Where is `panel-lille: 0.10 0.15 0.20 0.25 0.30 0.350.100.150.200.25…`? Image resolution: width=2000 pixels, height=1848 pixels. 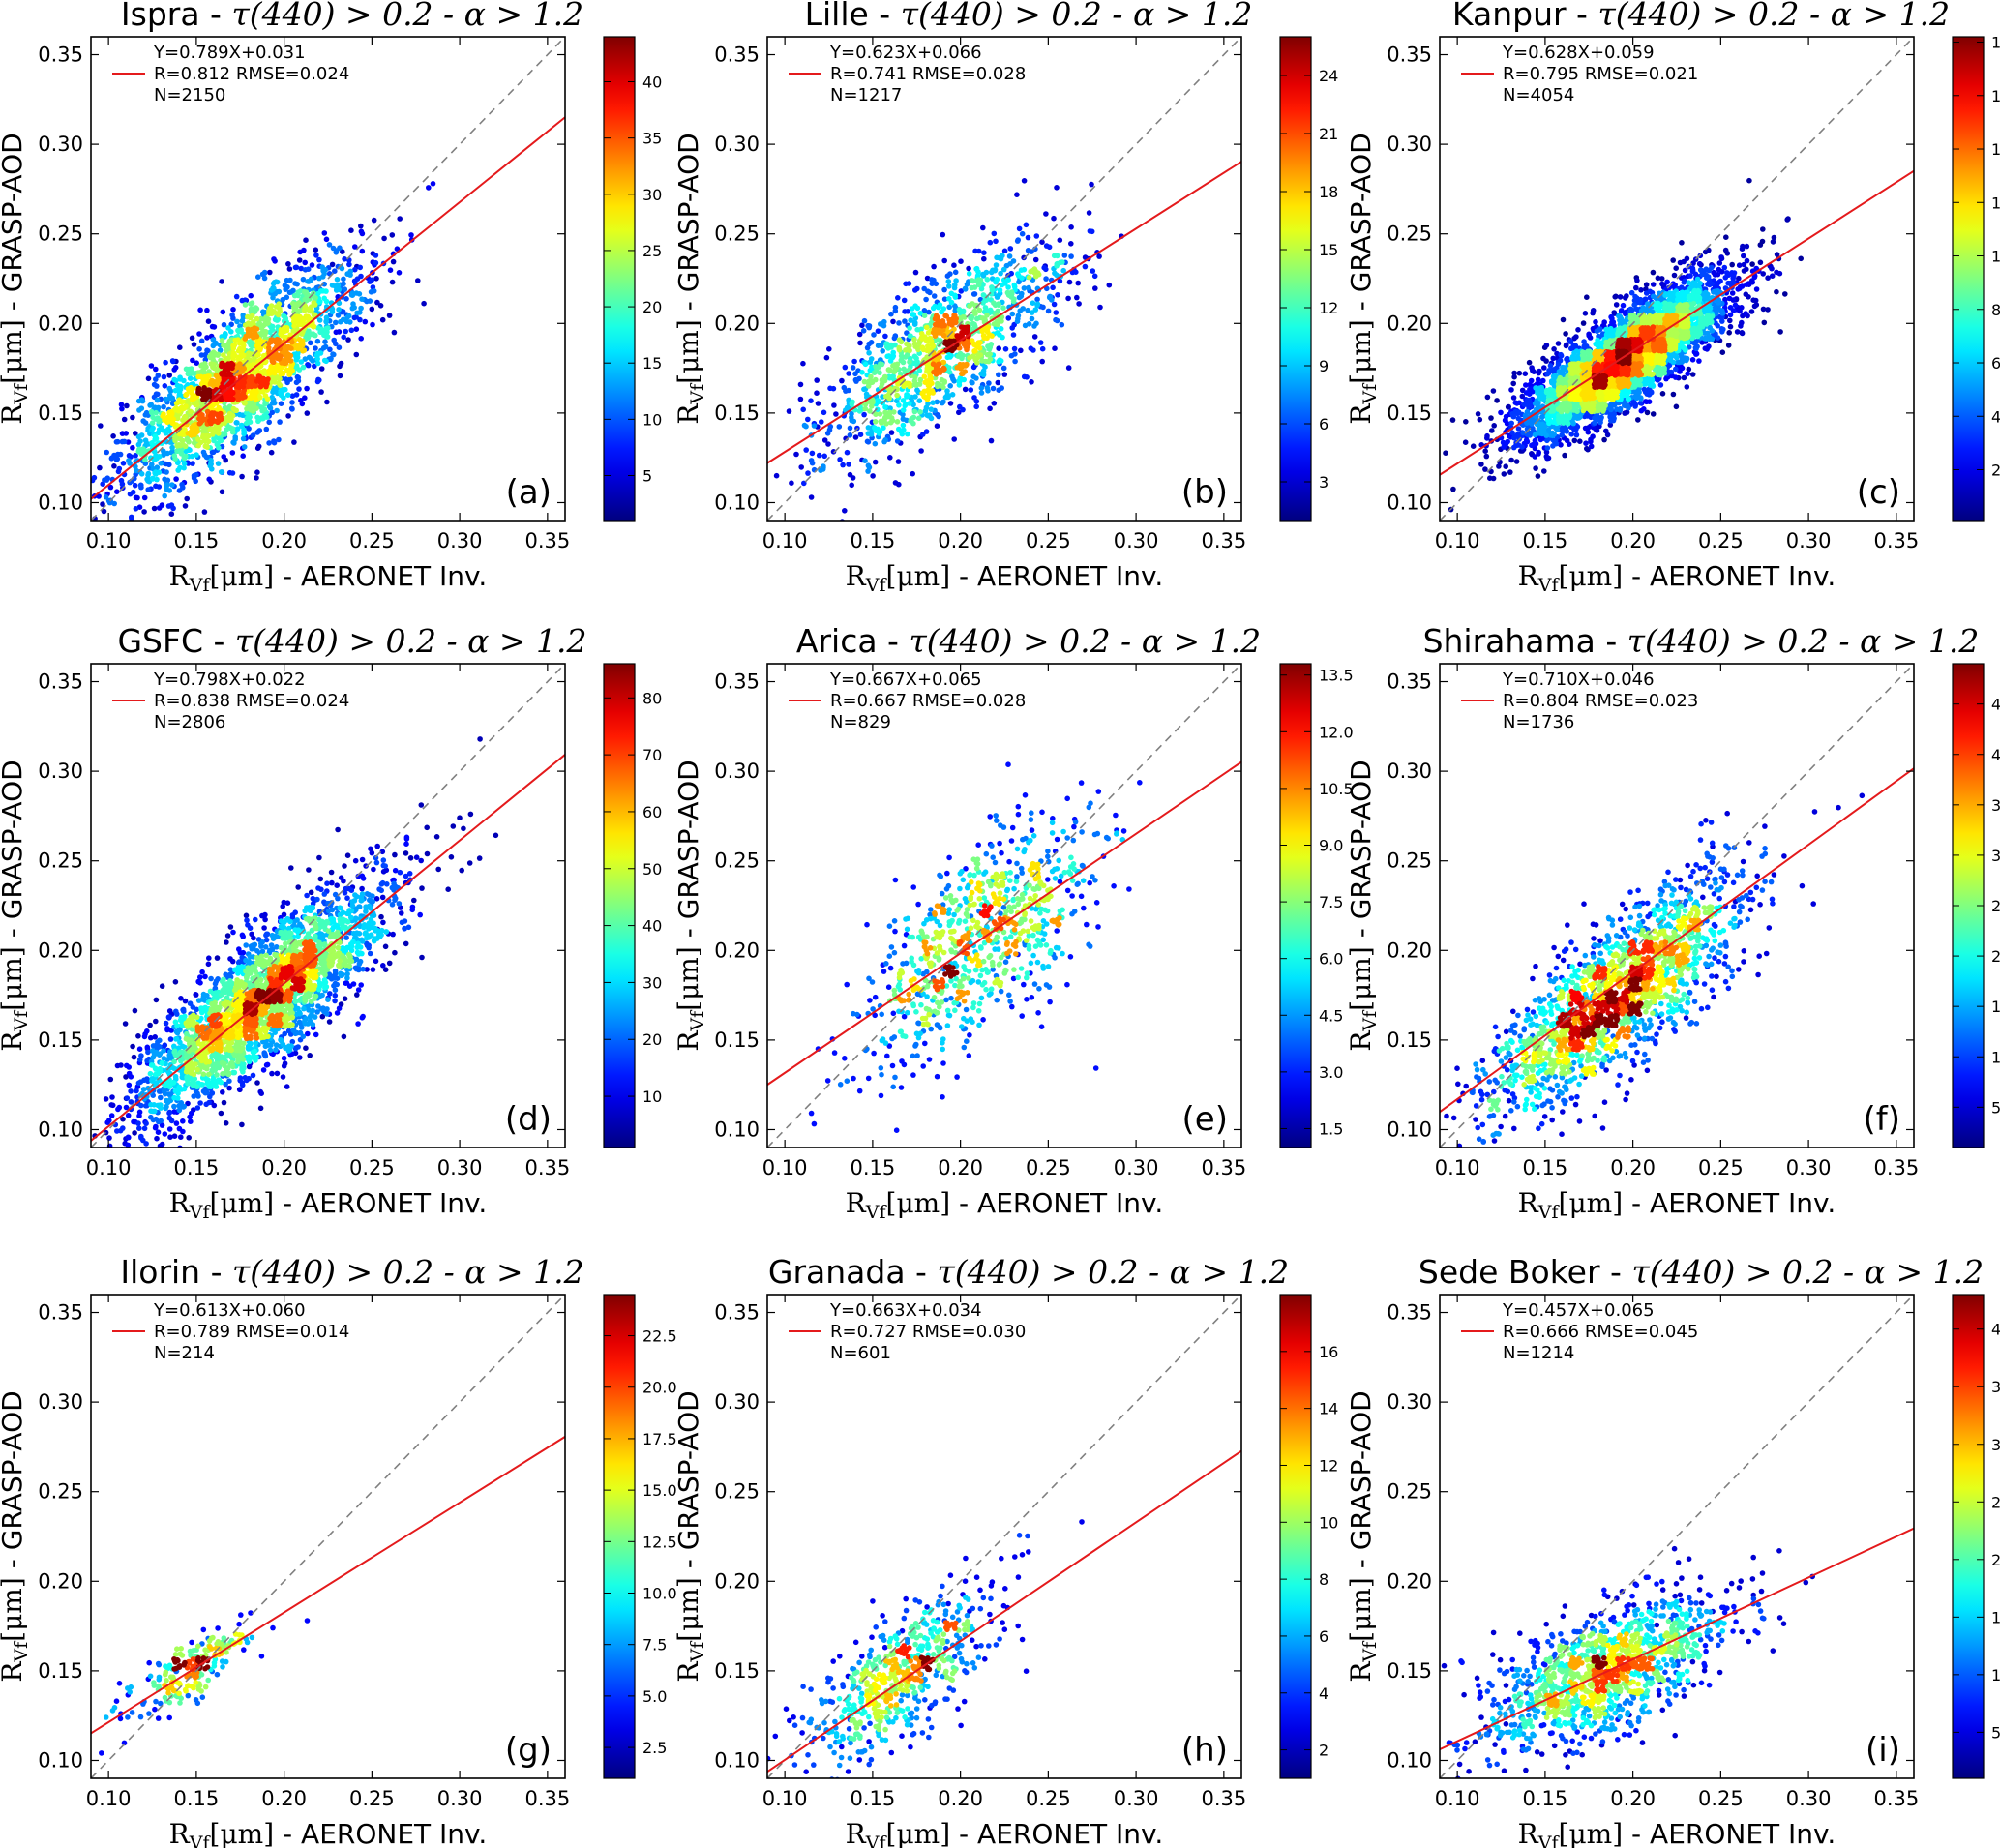
panel-lille: 0.10 0.15 0.20 0.25 0.30 0.350.100.150.200.25… is located at coordinates (1005, 298).